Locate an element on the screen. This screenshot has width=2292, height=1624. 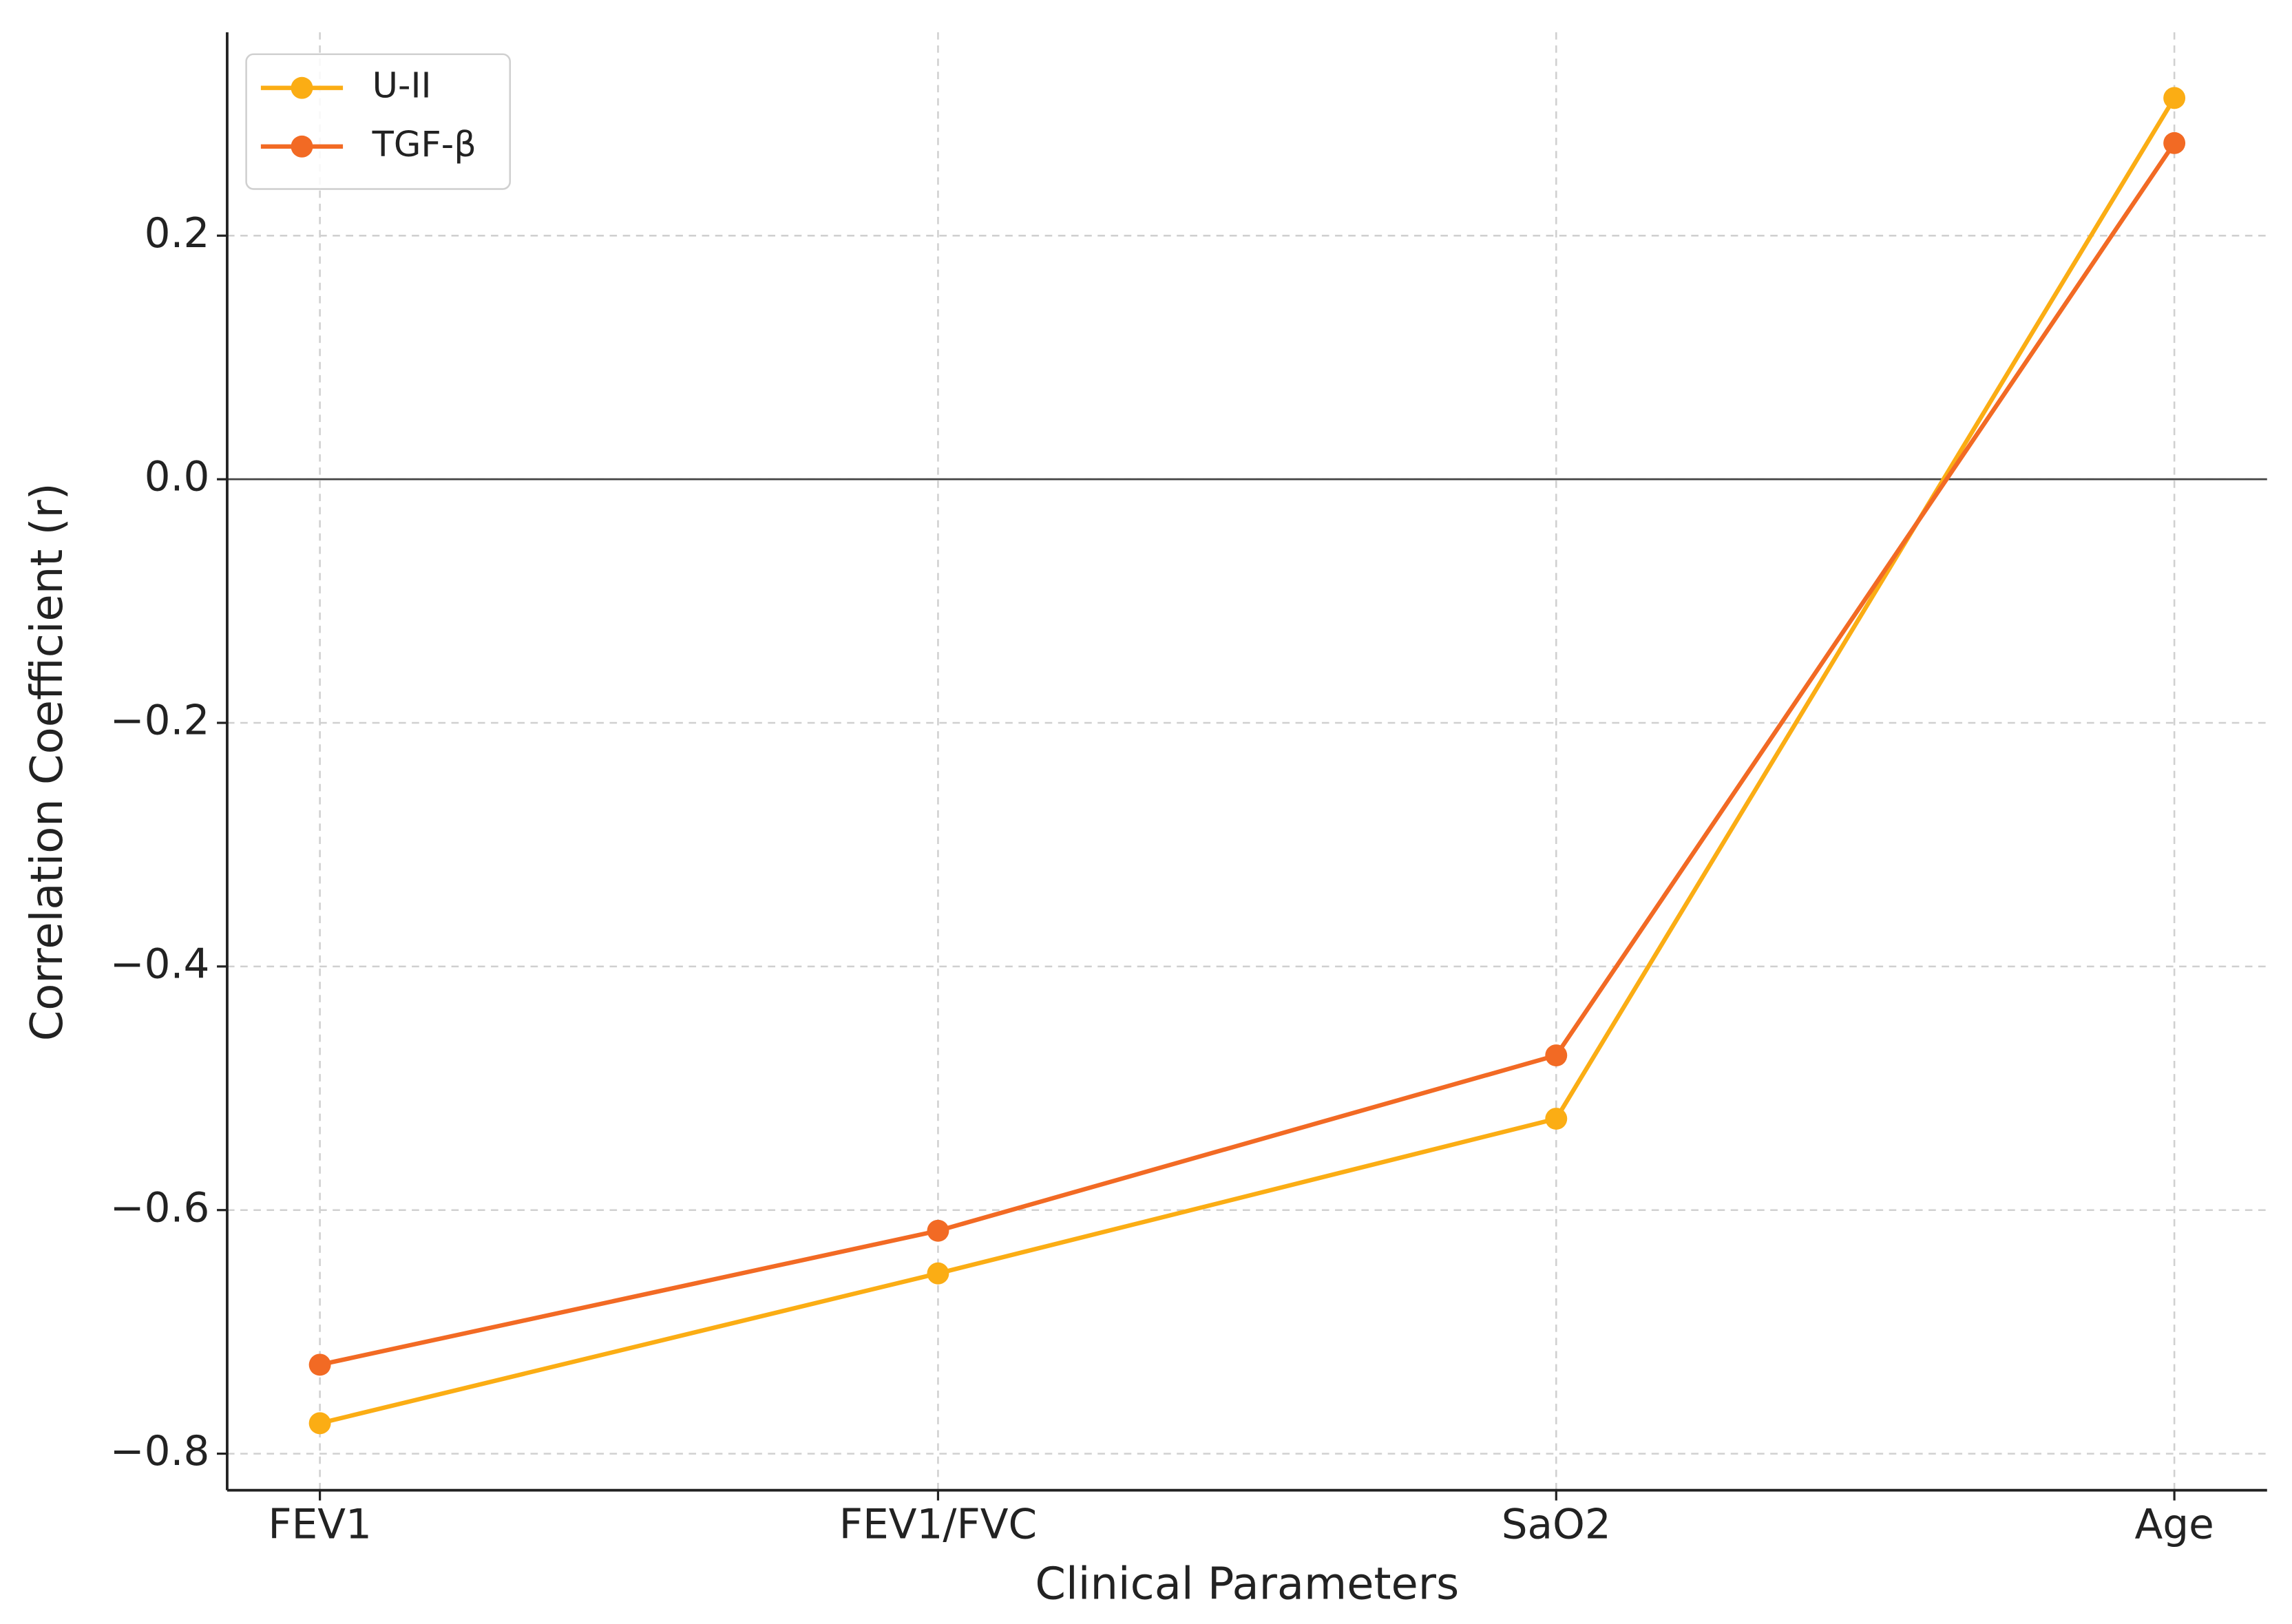
x-tick-label: FEV1 is located at coordinates (320, 1525).